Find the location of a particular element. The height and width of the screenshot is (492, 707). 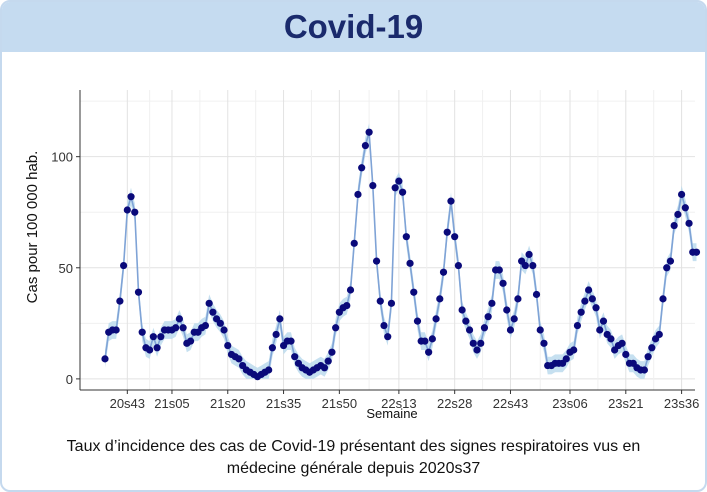

x-tick-label: 20s43 is located at coordinates (127, 403).